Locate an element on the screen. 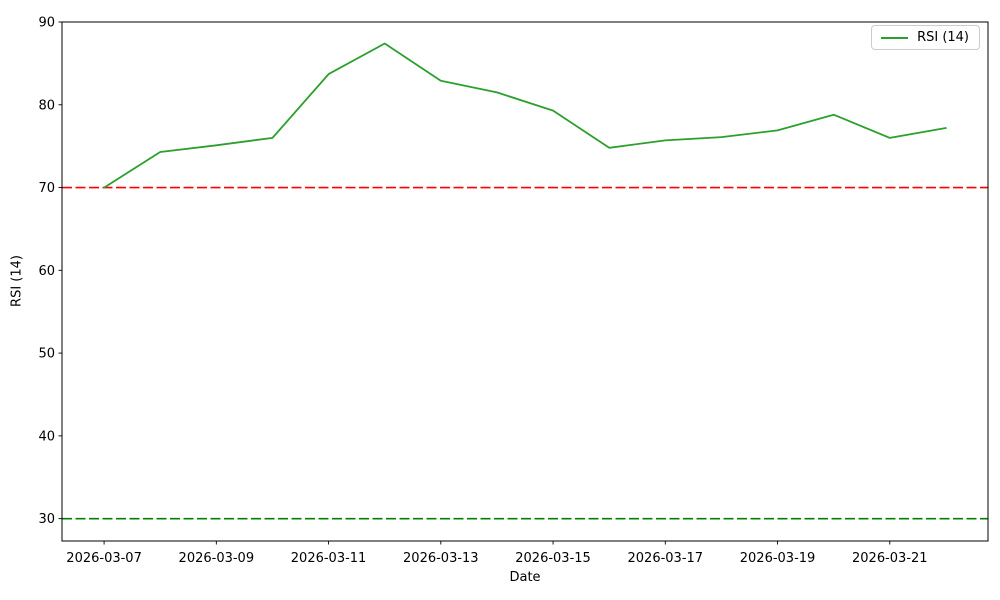 This screenshot has width=1000, height=600. x-tick-label: 2026-03-09 is located at coordinates (217, 558).